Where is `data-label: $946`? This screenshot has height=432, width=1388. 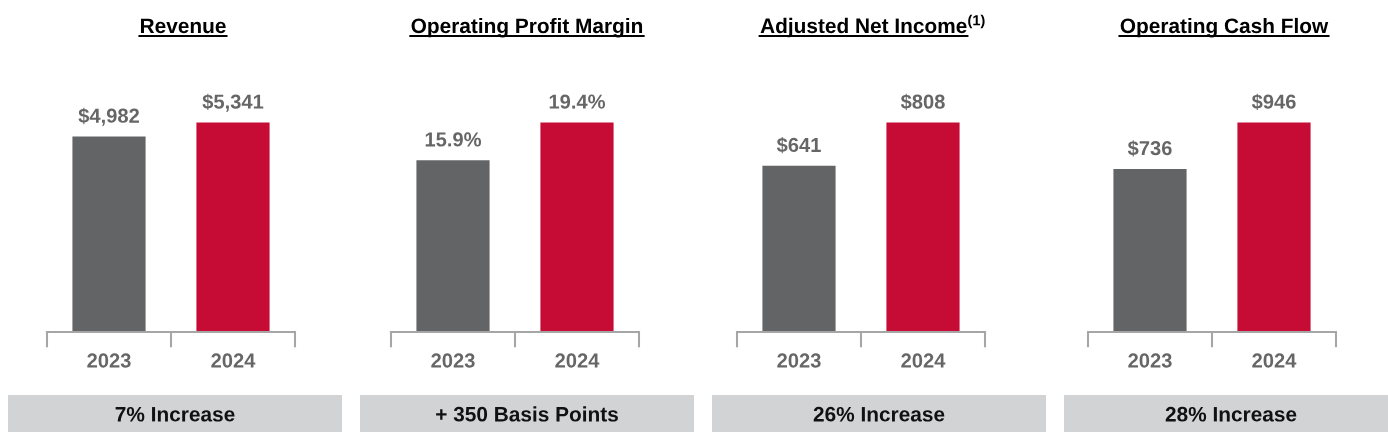 data-label: $946 is located at coordinates (1273, 102).